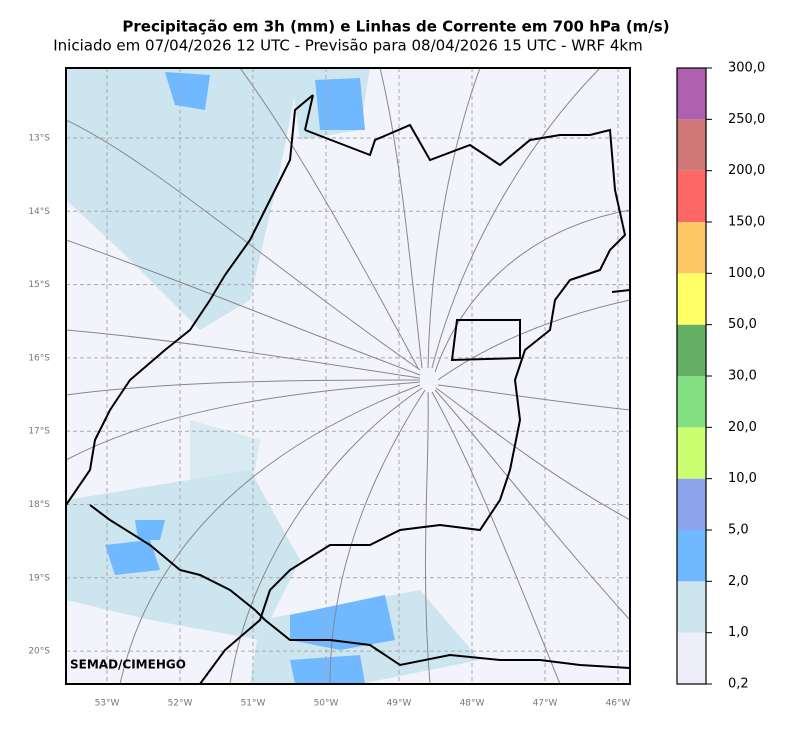  I want to click on lat-label: 18°S, so click(39, 505).